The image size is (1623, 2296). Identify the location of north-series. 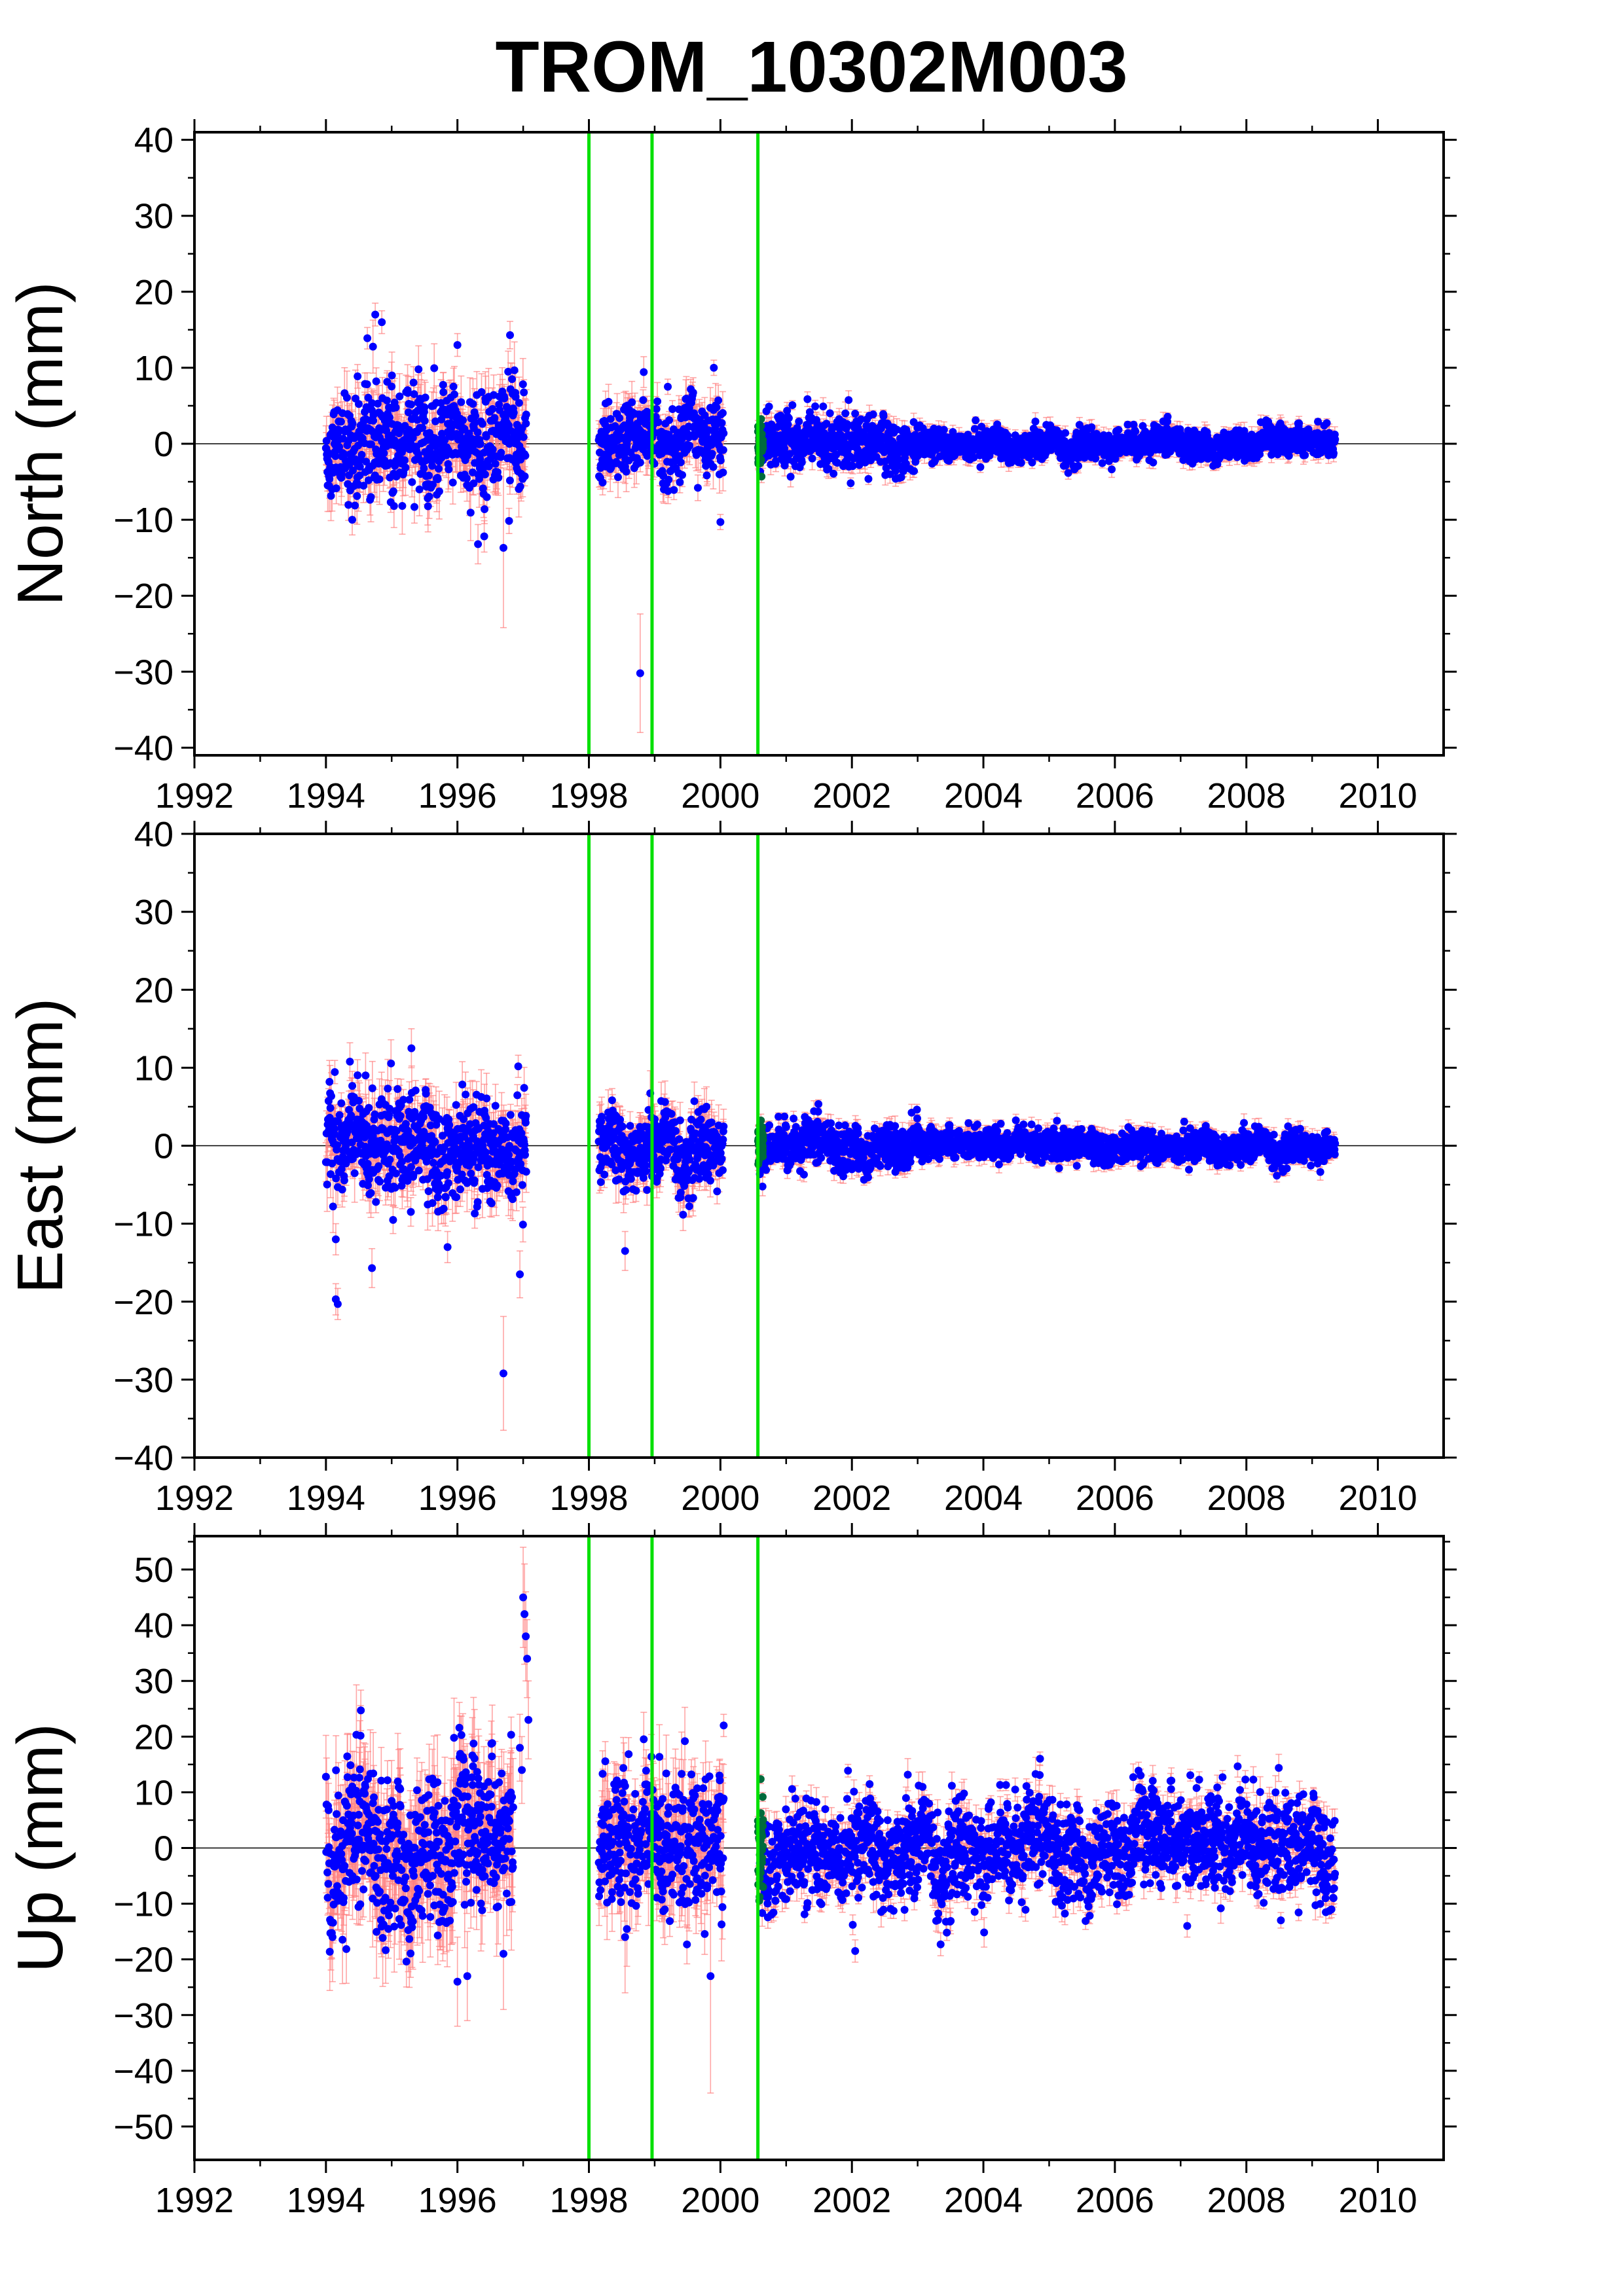
(830, 517).